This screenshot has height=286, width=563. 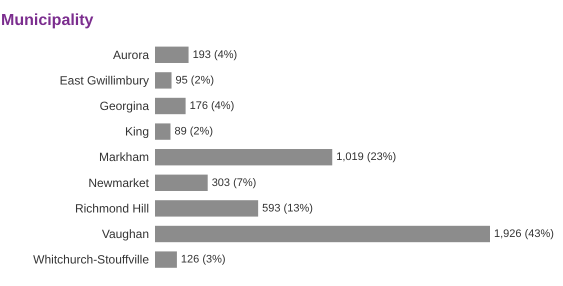 What do you see at coordinates (203, 260) in the screenshot?
I see `data-label: 126 (3%)` at bounding box center [203, 260].